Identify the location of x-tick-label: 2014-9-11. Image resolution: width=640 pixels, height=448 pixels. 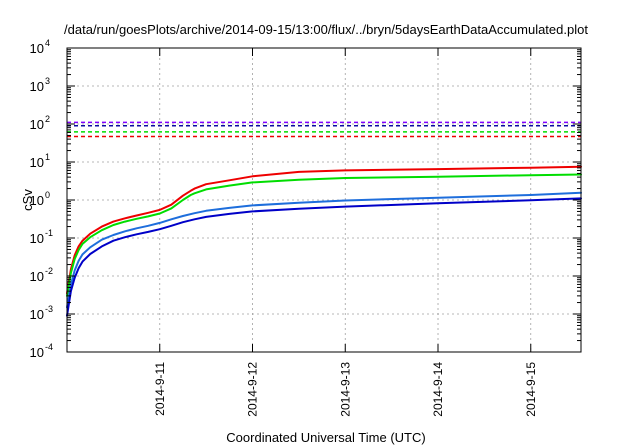
(160, 389).